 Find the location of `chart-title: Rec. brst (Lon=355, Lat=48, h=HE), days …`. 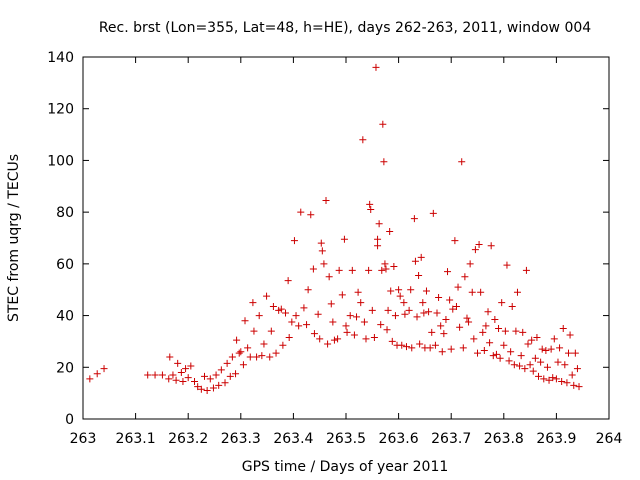

chart-title: Rec. brst (Lon=355, Lat=48, h=HE), days … is located at coordinates (345, 28).